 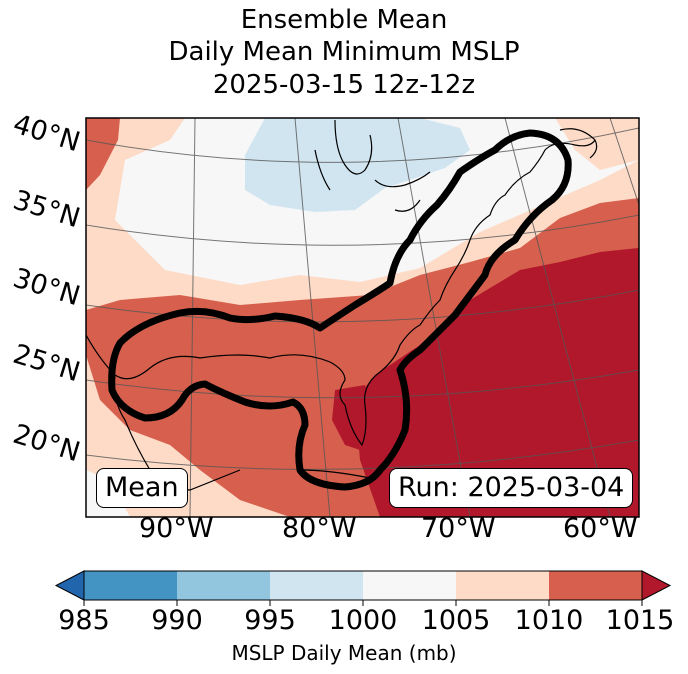 I want to click on lon-label-80: 80°W, so click(x=319, y=528).